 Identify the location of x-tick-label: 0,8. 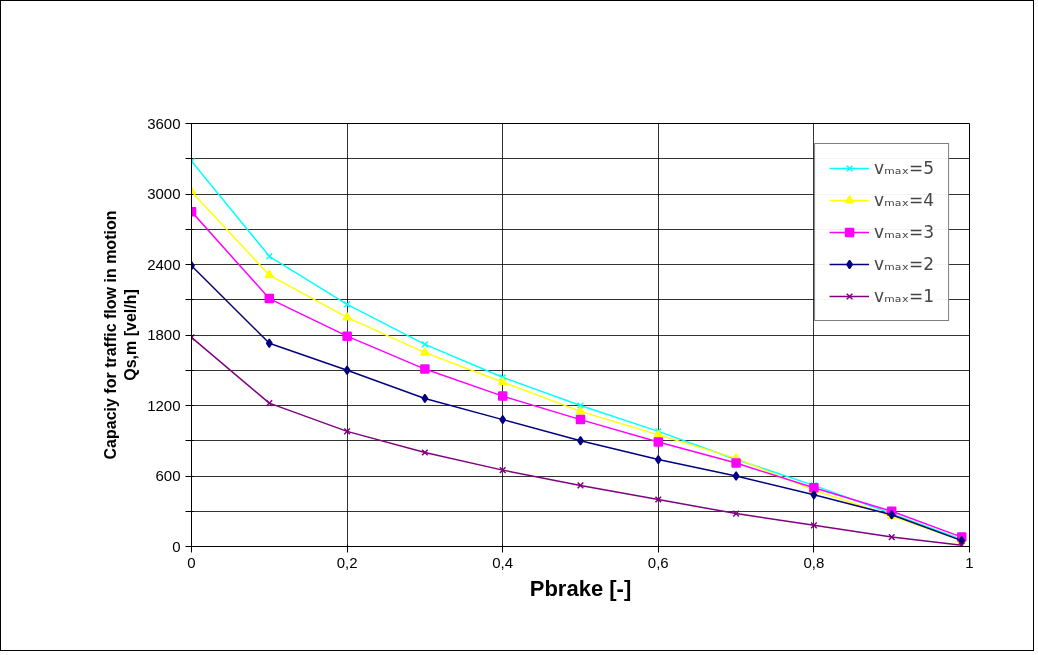
(814, 562).